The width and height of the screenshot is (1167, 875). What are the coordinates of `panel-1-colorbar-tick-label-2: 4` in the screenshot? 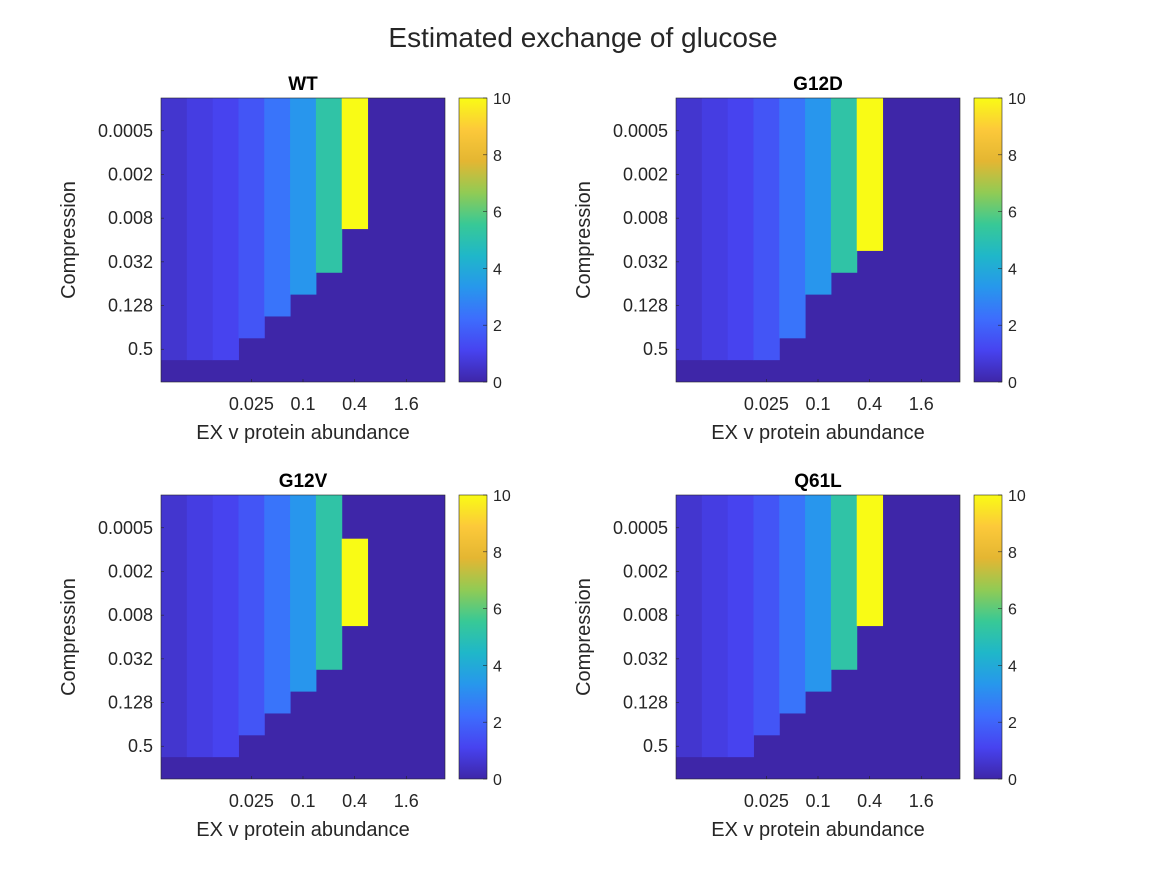 It's located at (1012, 269).